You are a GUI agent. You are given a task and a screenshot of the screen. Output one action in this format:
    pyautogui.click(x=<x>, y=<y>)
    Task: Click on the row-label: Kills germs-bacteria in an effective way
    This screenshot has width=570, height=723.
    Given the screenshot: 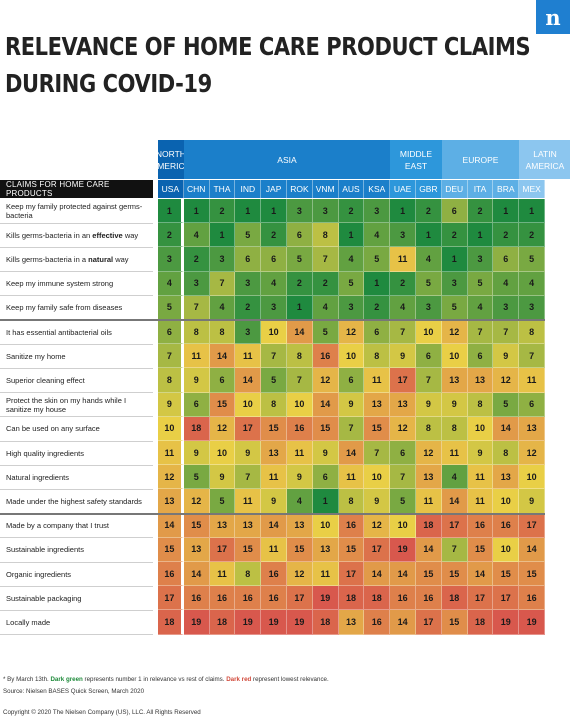 What is the action you would take?
    pyautogui.click(x=76, y=235)
    